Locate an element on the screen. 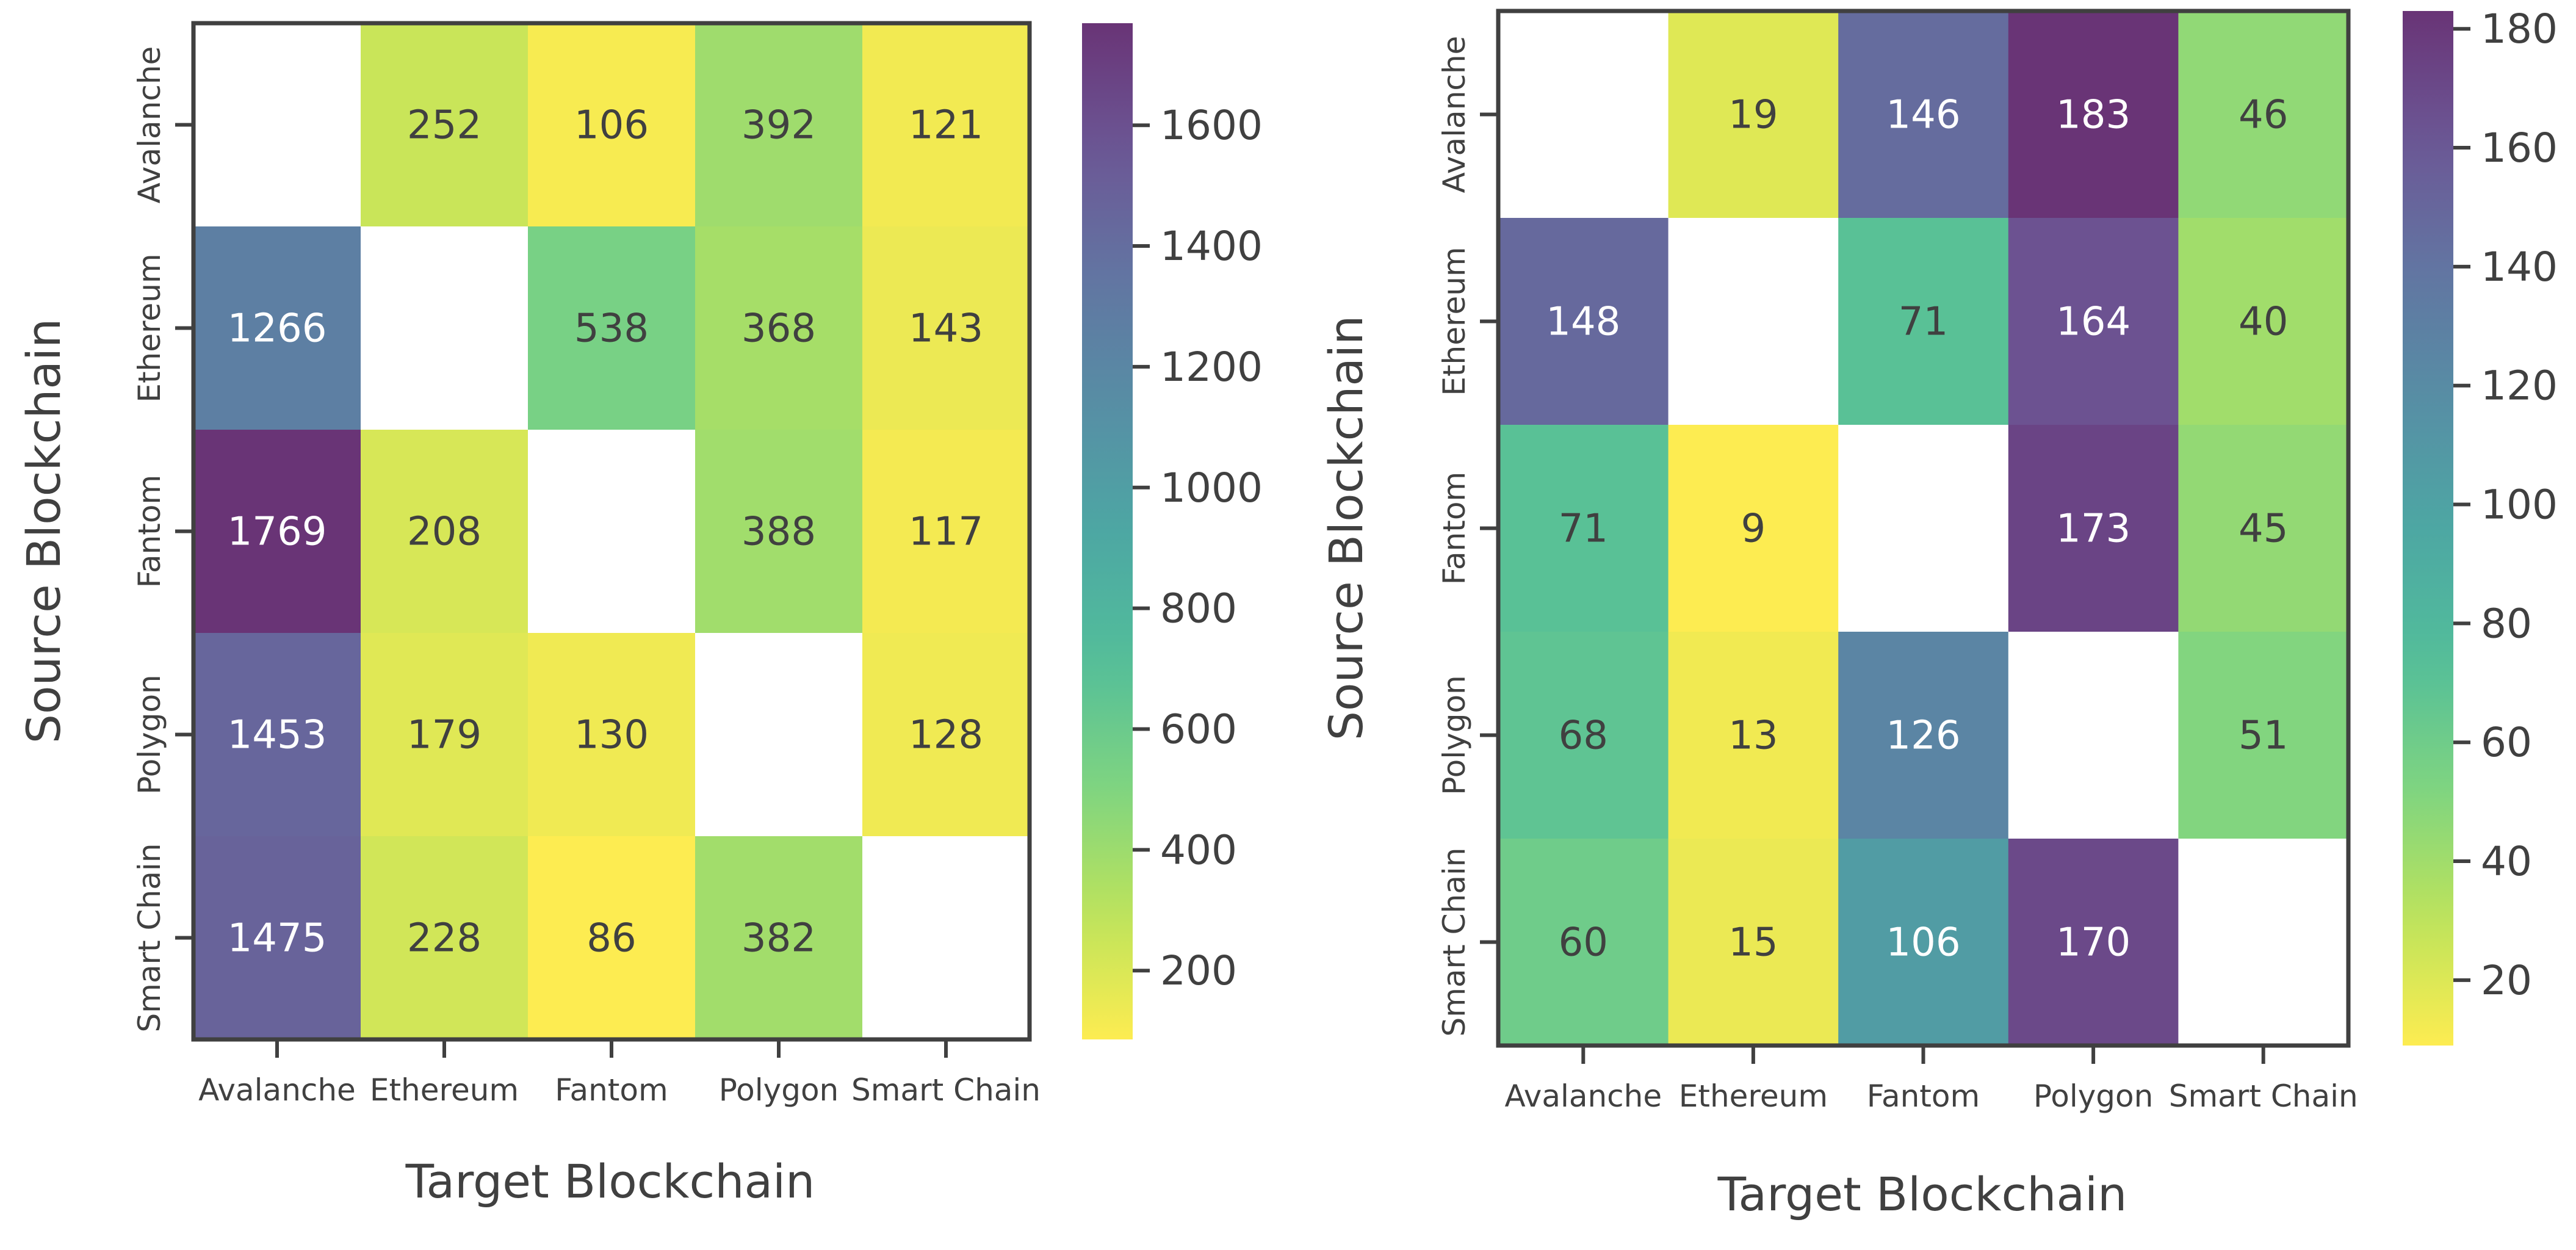 The image size is (2576, 1250). cell-value-label: 1769 is located at coordinates (277, 532).